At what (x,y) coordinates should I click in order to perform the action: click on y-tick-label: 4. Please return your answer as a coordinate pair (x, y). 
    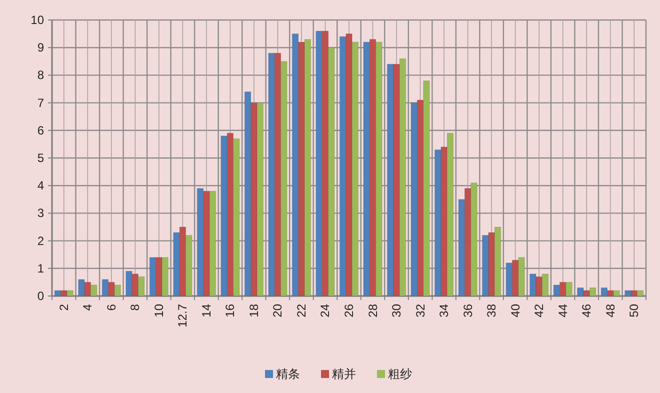
    Looking at the image, I should click on (40, 185).